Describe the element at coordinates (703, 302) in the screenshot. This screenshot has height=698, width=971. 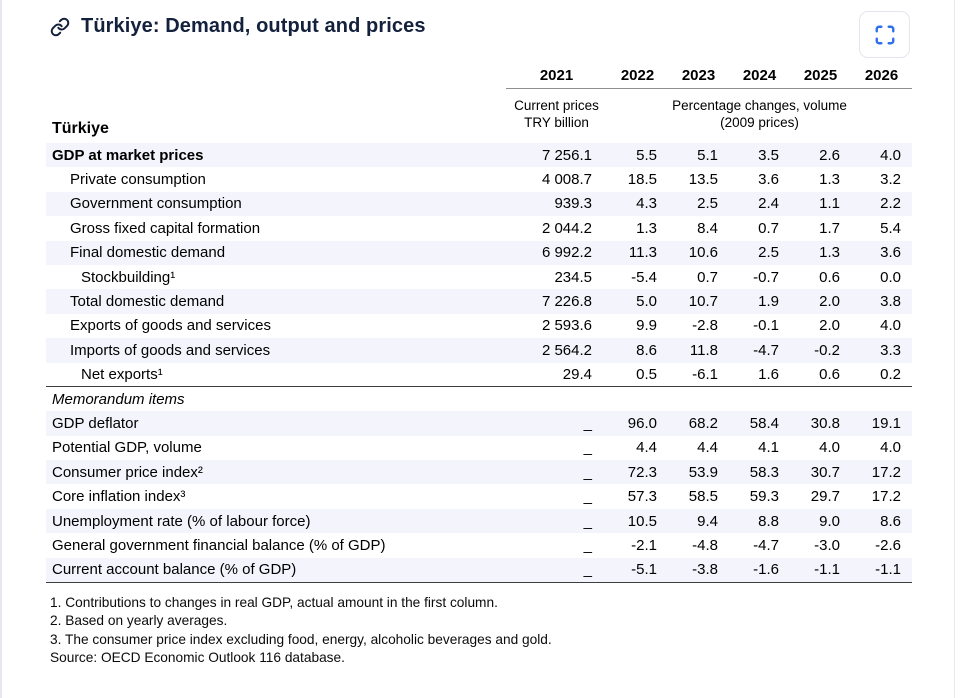
I see `cell-2023: 10.7` at that location.